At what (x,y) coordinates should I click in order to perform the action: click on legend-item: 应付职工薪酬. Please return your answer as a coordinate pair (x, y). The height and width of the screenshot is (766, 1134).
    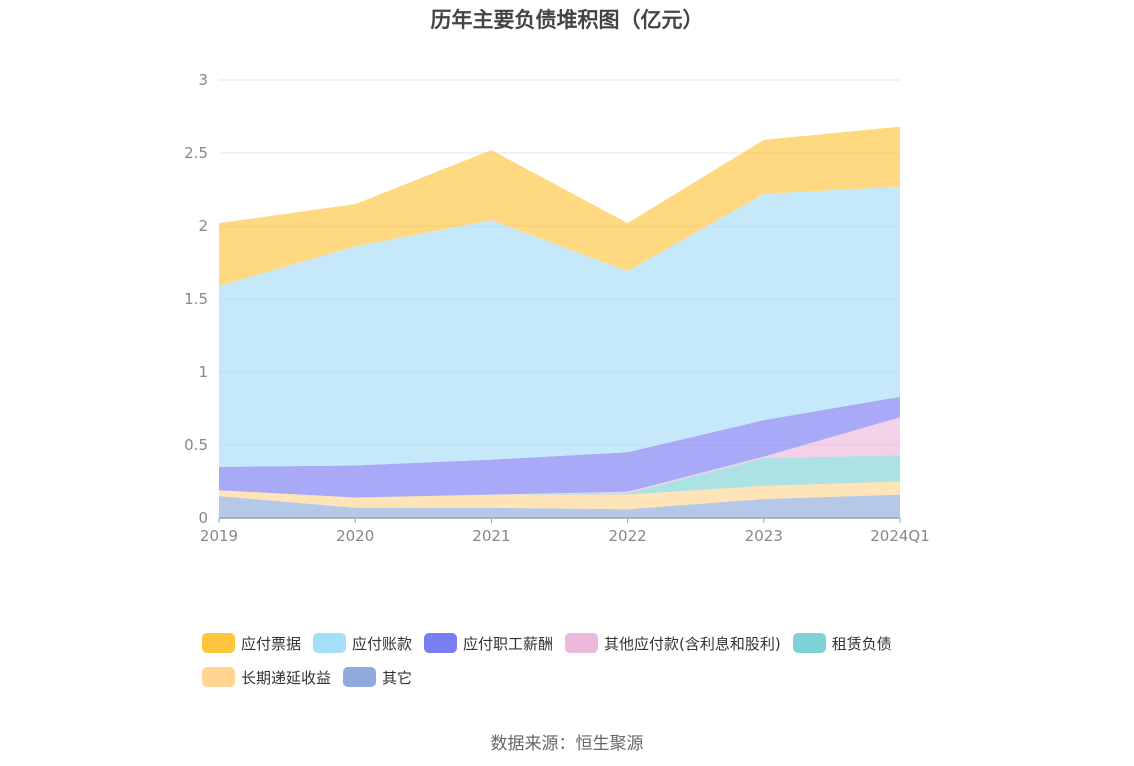
    Looking at the image, I should click on (488, 643).